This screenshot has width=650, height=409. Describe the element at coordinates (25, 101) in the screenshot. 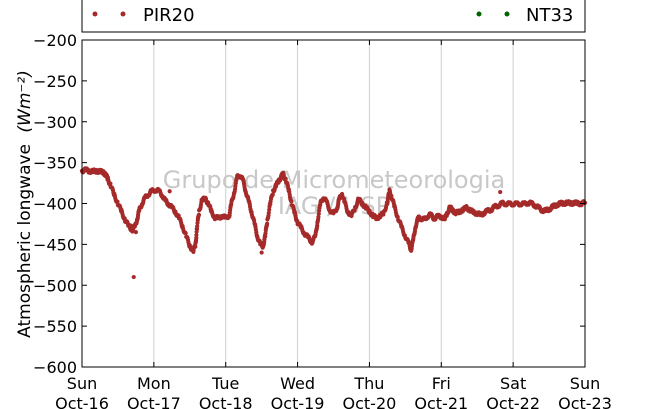

I see `y-axis-title-units: (Wm⁻²)` at that location.